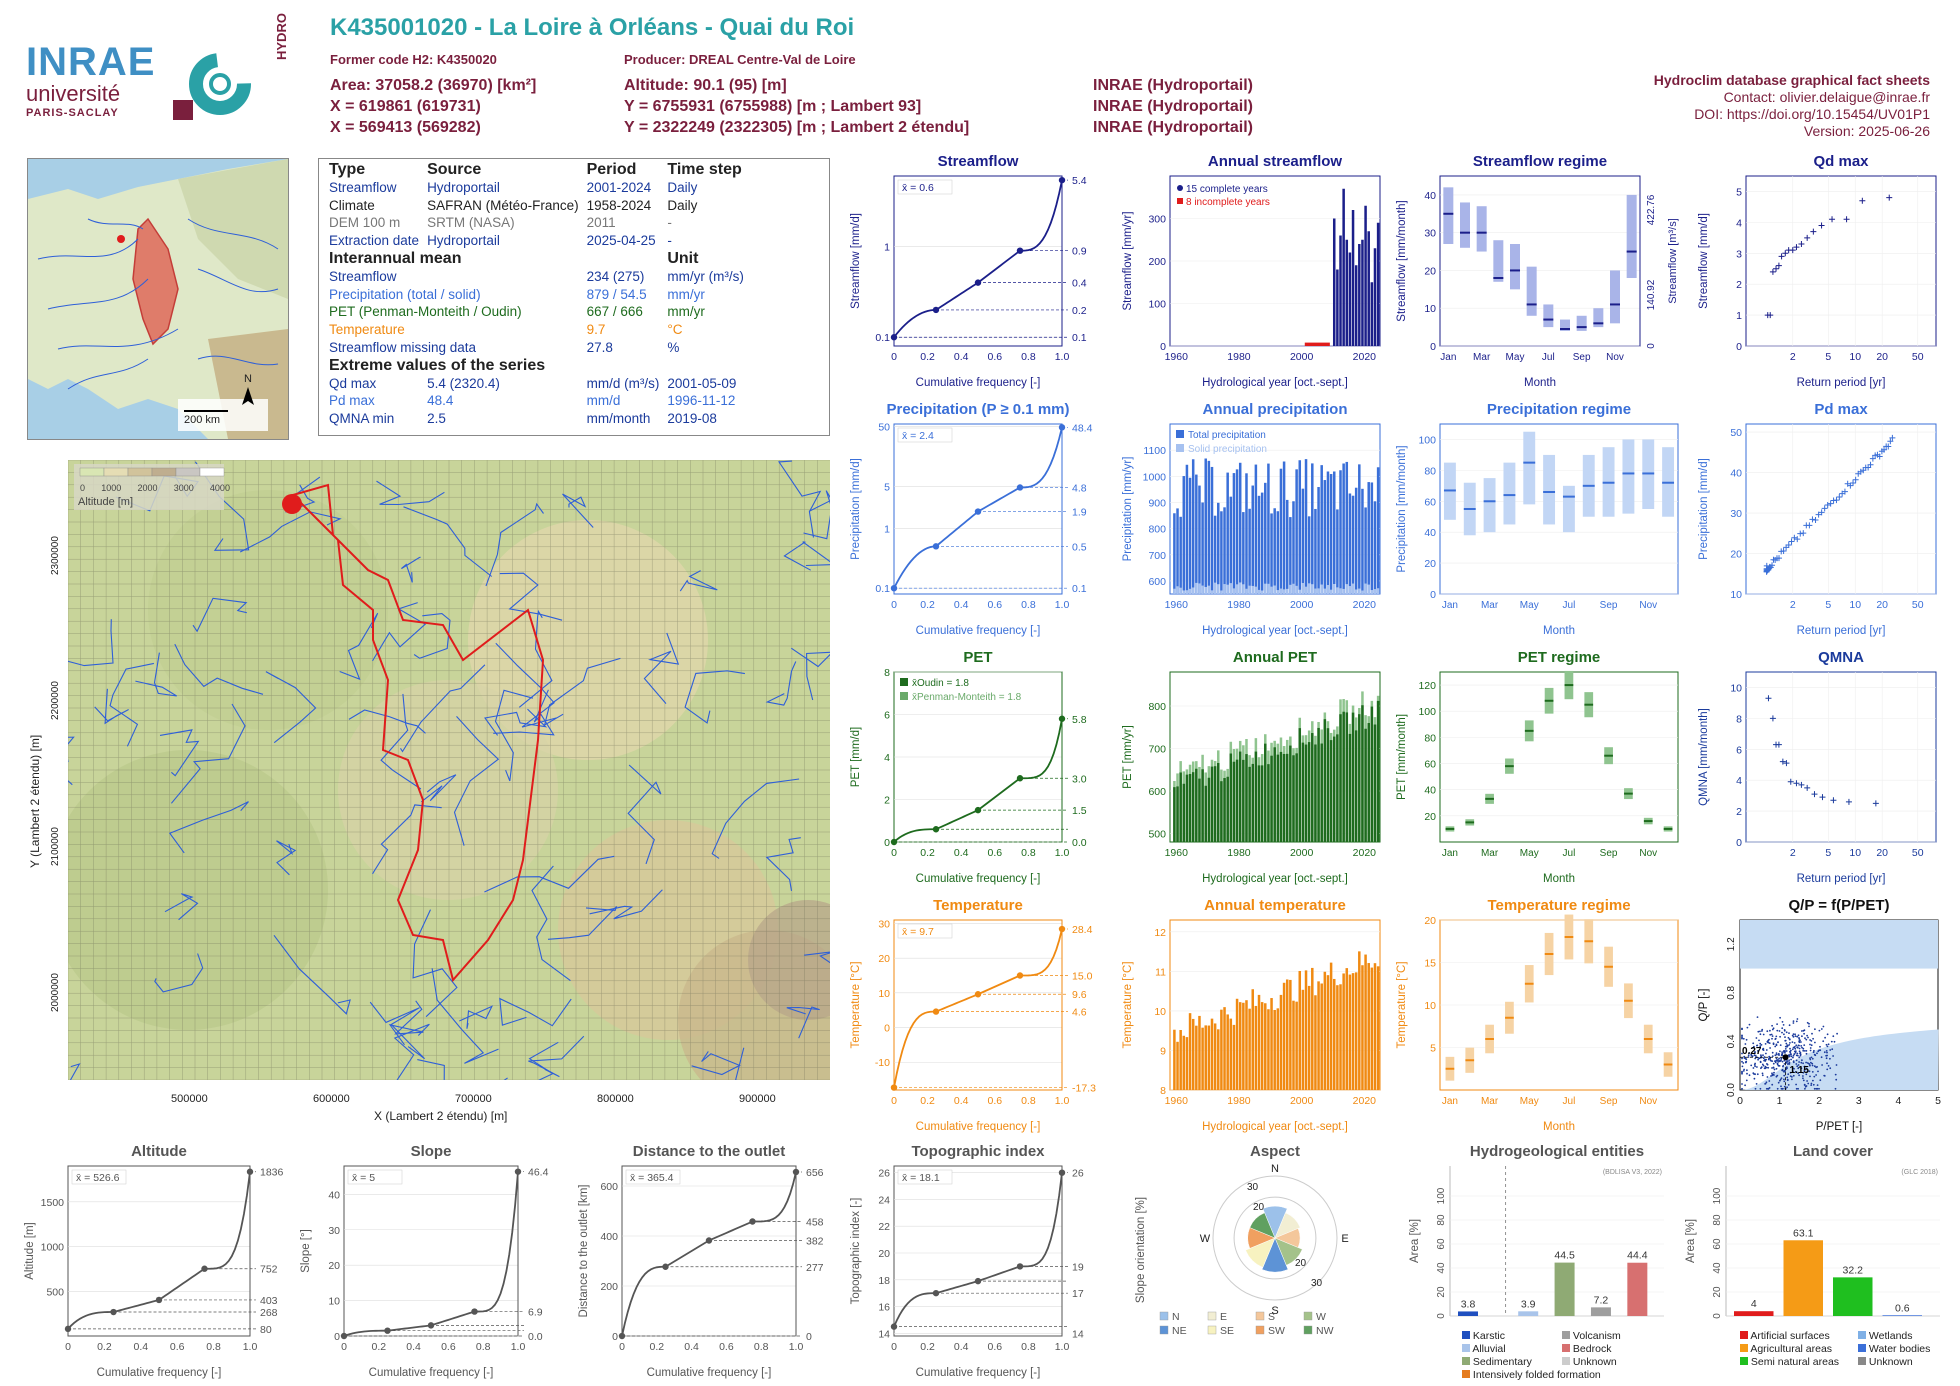 Image resolution: width=1960 pixels, height=1386 pixels. What do you see at coordinates (1559, 879) in the screenshot?
I see `x-axis-label: Month` at bounding box center [1559, 879].